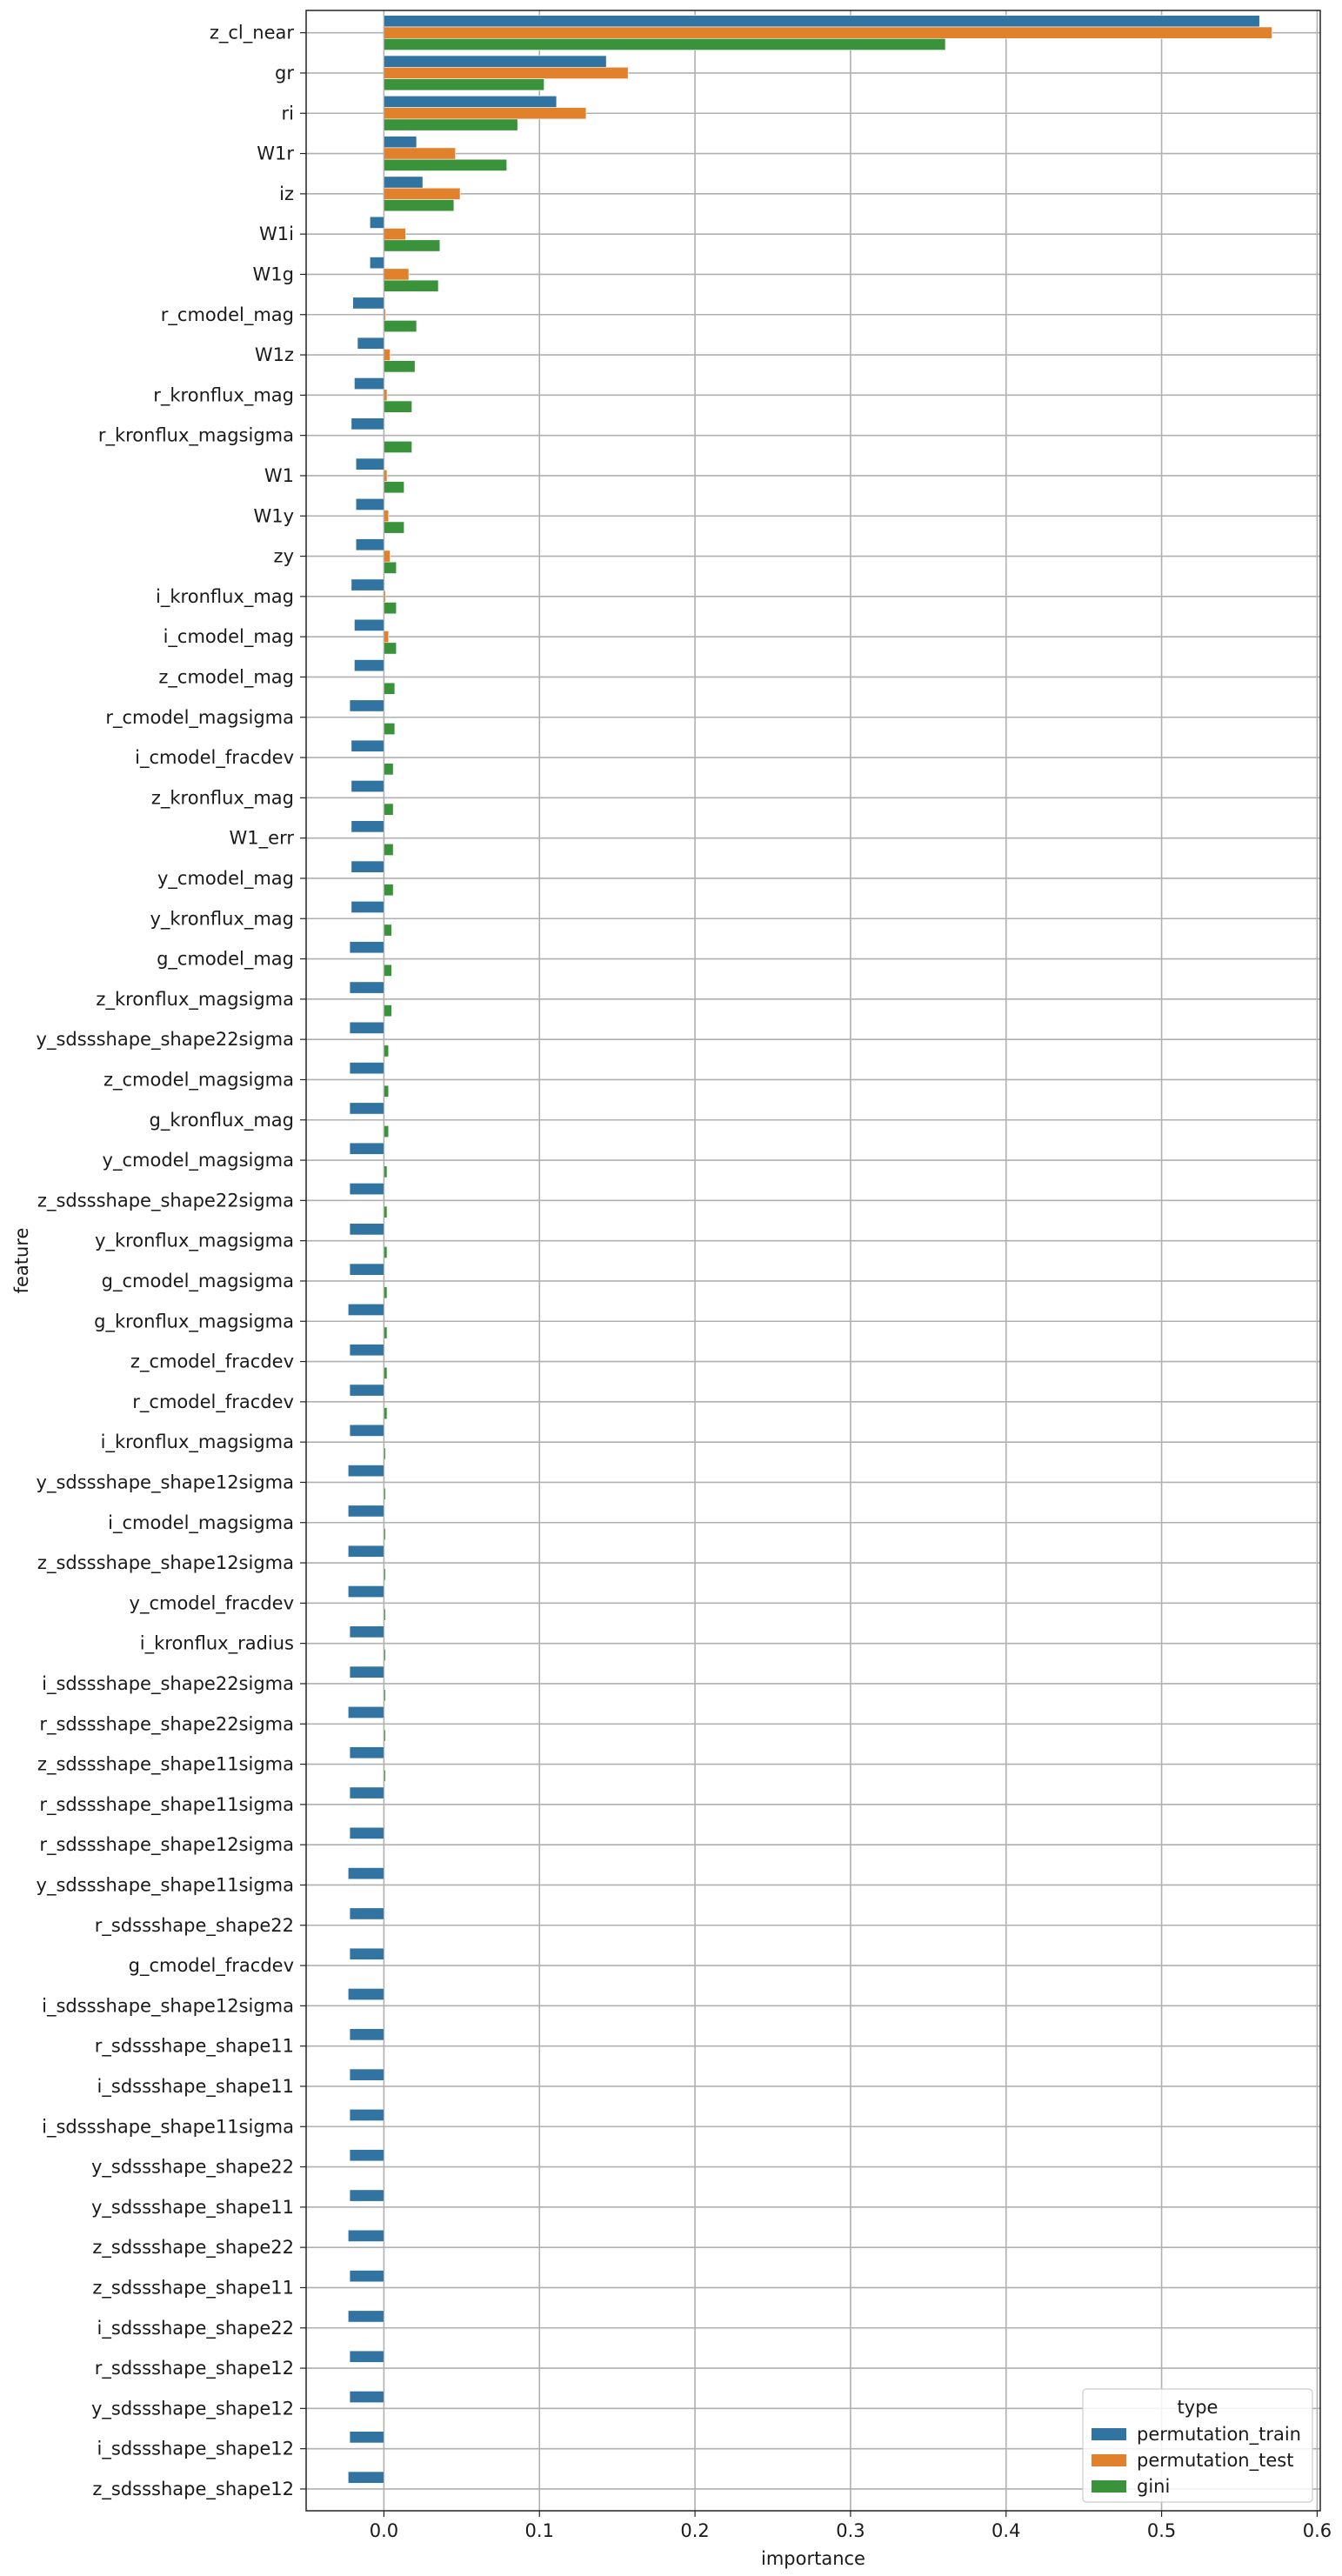  Describe the element at coordinates (377, 222) in the screenshot. I see `bar-permutation_train-W1i` at that location.